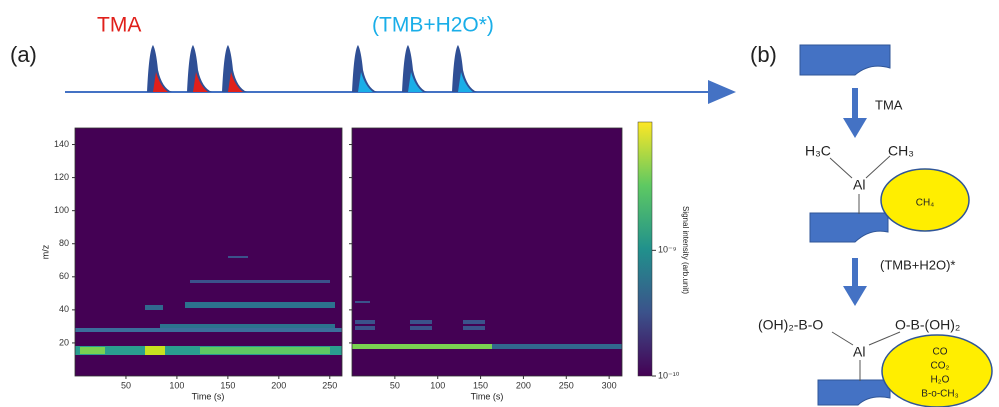 Image resolution: width=999 pixels, height=407 pixels. I want to click on byproducts: CH₄ CO CO₂ H₂O B-o-CH₃, so click(937, 299).